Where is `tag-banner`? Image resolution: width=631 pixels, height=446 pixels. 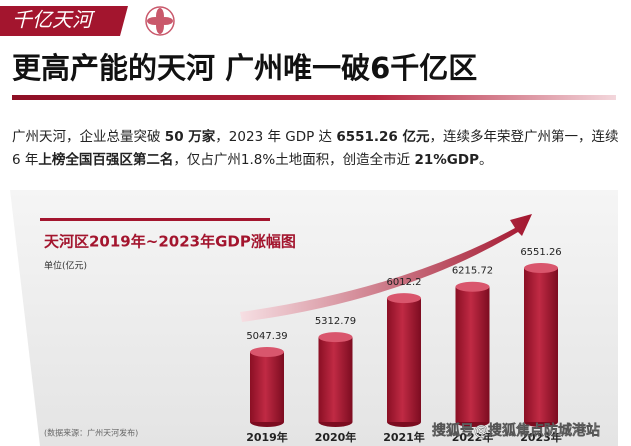
tag-banner is located at coordinates (64, 21).